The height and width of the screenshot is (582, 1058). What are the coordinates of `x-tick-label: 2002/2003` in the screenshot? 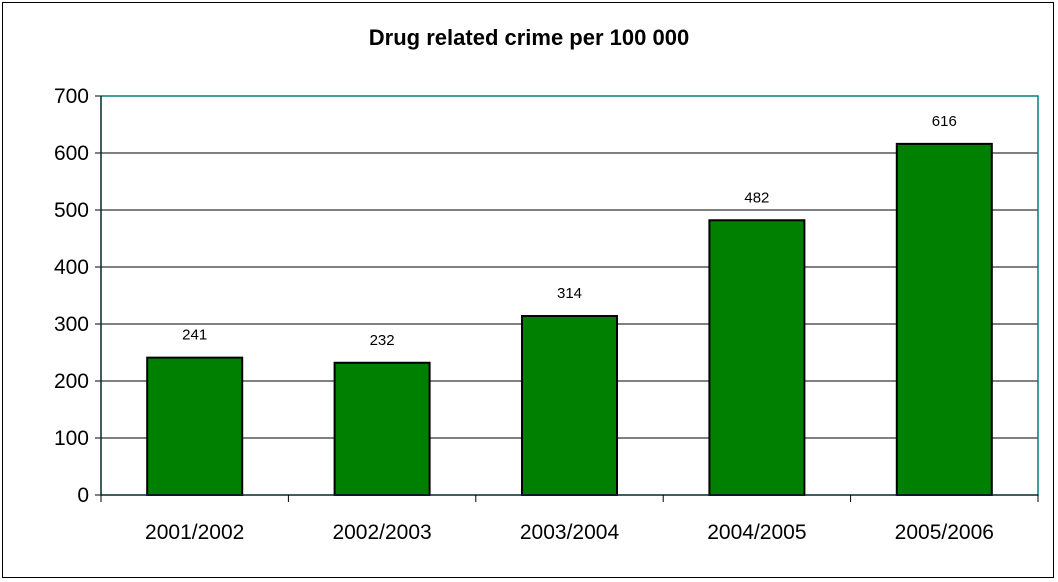 It's located at (381, 532).